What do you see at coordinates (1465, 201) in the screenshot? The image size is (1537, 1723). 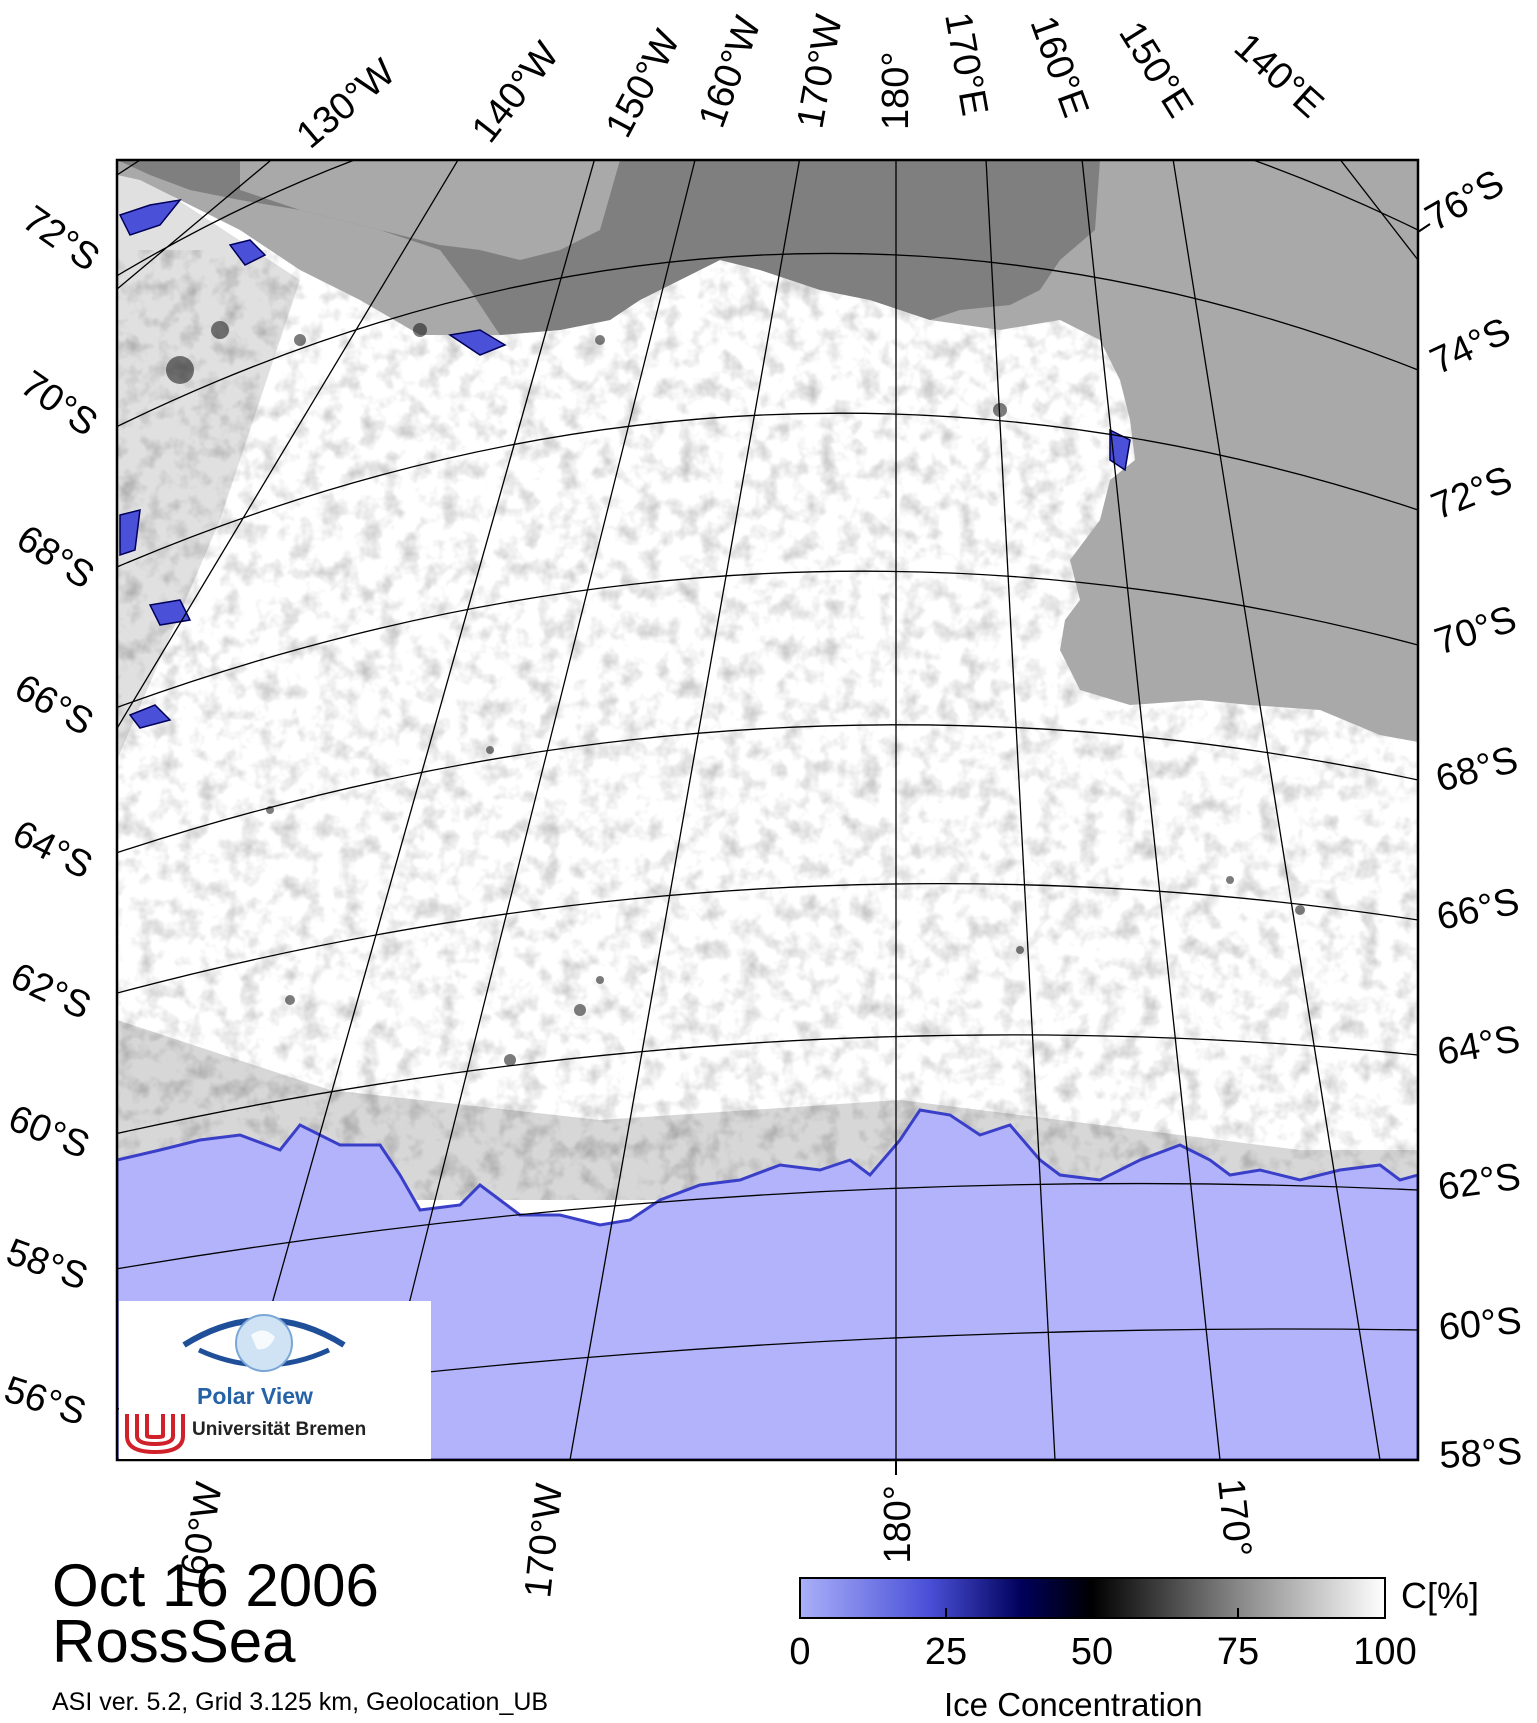 I see `lat-right-76s: 76°S` at bounding box center [1465, 201].